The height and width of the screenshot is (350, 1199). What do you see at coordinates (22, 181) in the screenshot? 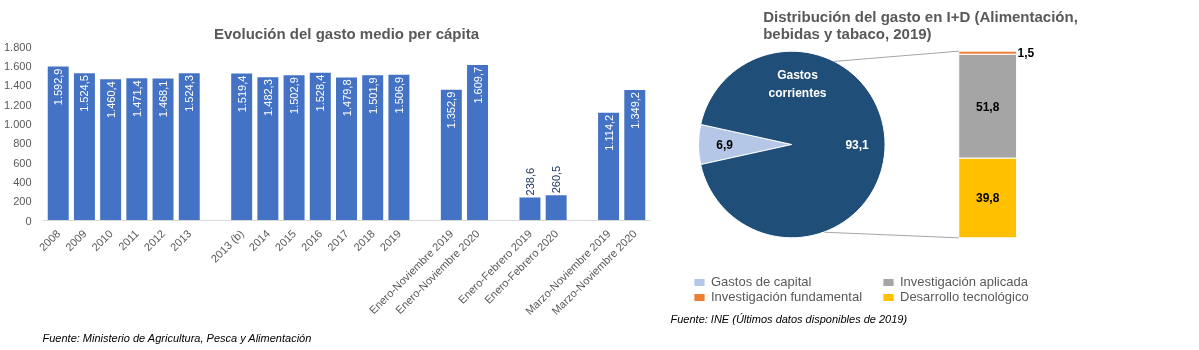
I see `y-tick-label: 400` at bounding box center [22, 181].